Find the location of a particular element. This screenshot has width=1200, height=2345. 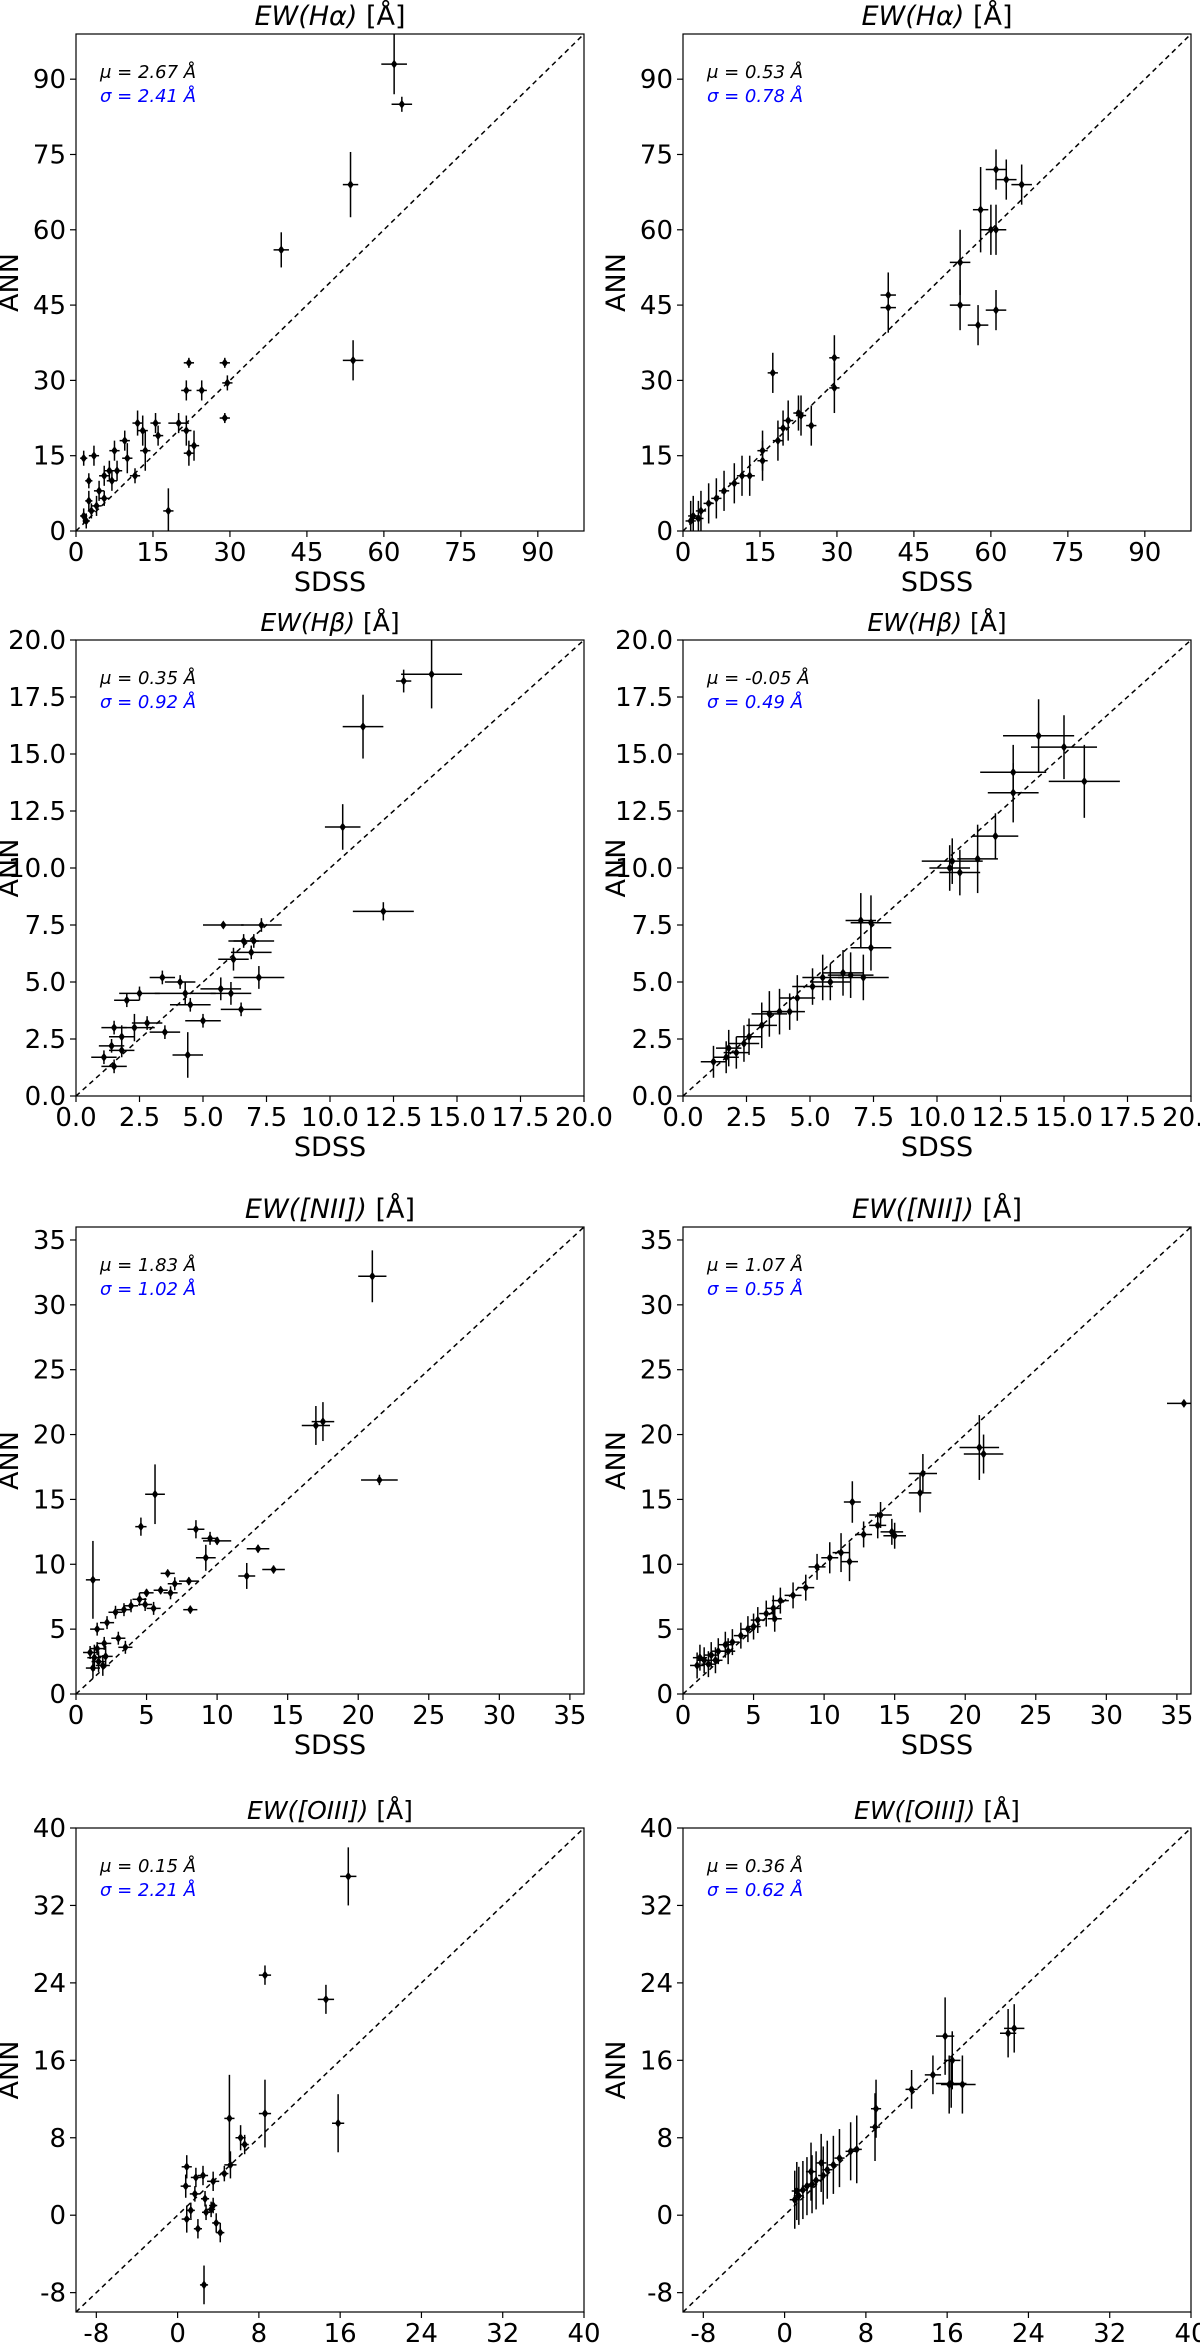

x-tick-label: 24 is located at coordinates (421, 2332).